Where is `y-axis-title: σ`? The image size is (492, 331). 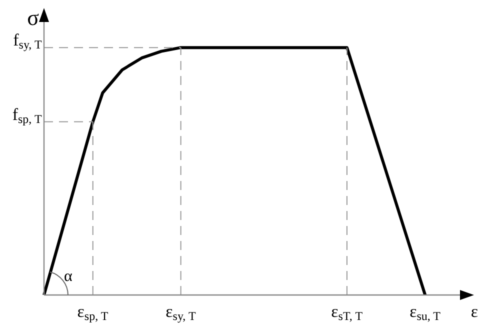 y-axis-title: σ is located at coordinates (33, 17).